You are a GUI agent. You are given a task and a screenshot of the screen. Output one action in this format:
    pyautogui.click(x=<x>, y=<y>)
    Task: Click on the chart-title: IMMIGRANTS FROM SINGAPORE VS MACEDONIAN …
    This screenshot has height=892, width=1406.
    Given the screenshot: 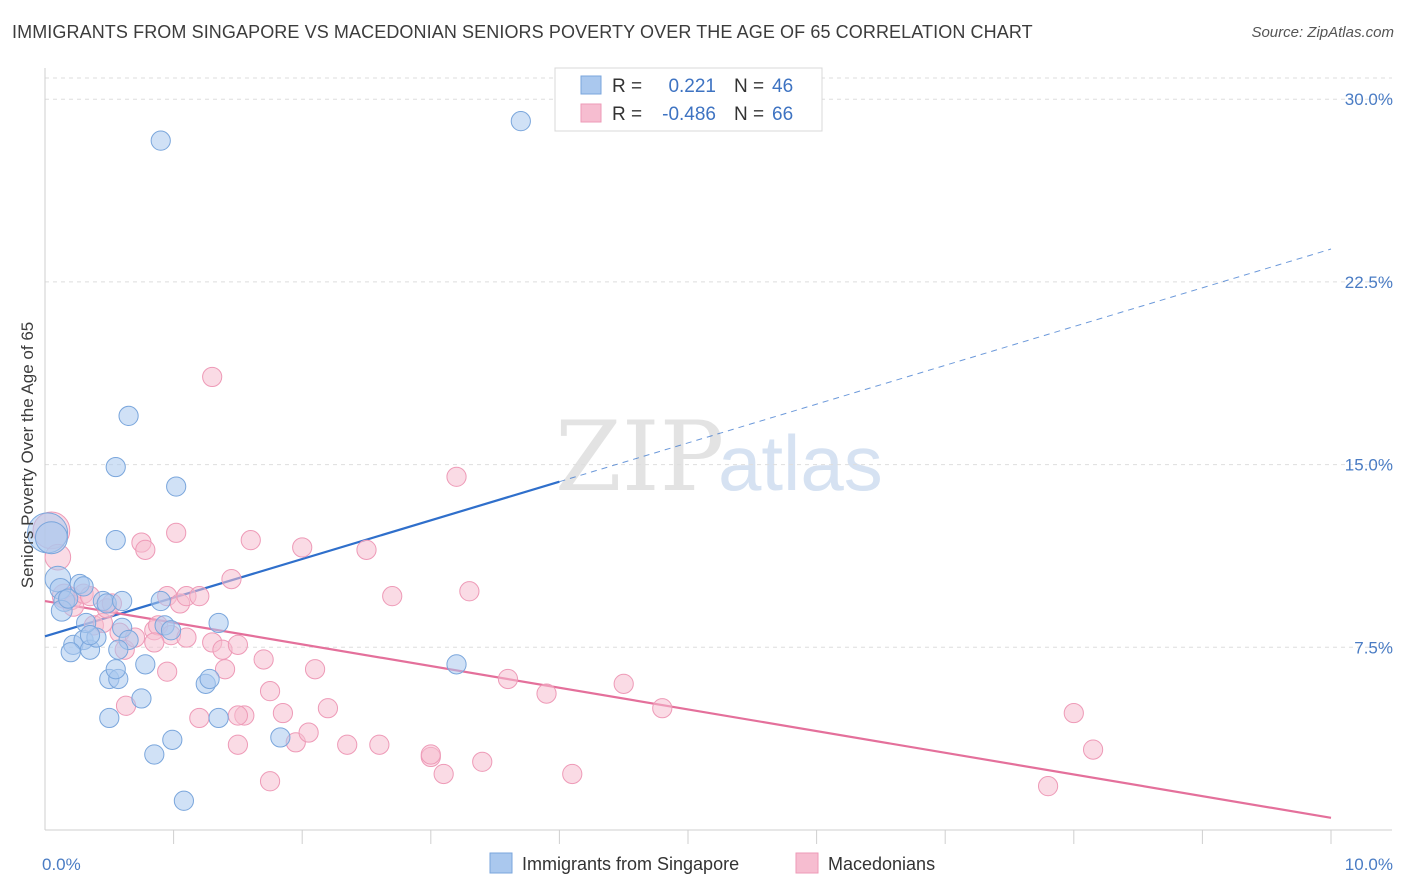 What is the action you would take?
    pyautogui.click(x=522, y=32)
    